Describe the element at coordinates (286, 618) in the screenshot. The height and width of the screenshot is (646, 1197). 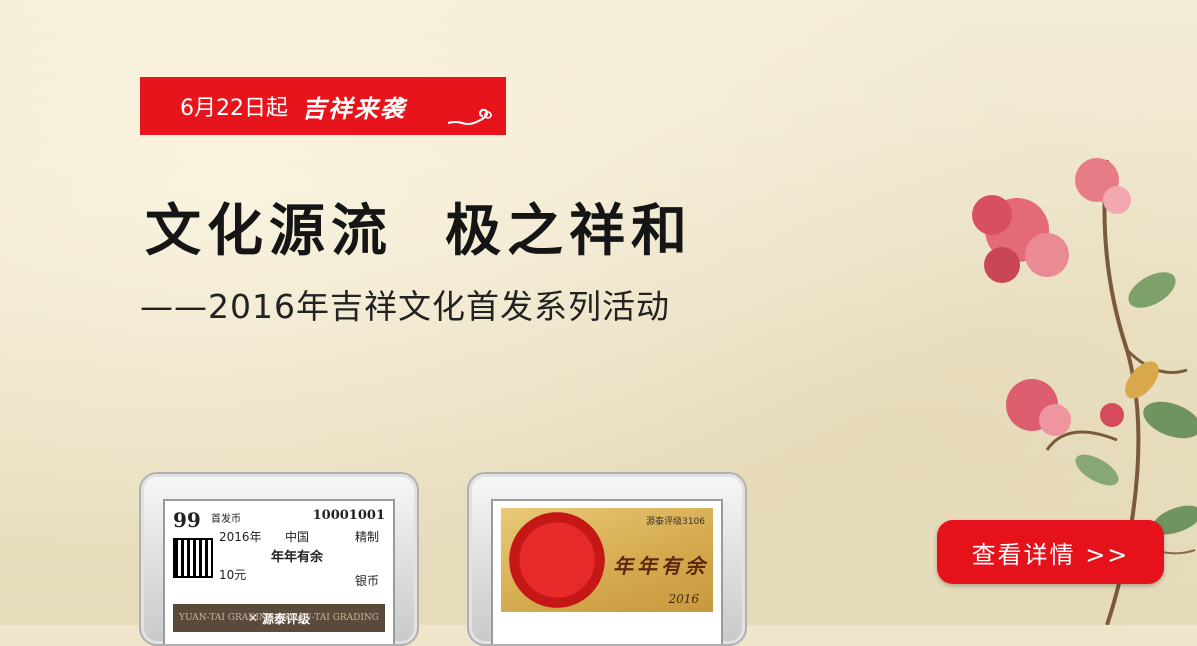
I see `brand-name: 源泰评级` at that location.